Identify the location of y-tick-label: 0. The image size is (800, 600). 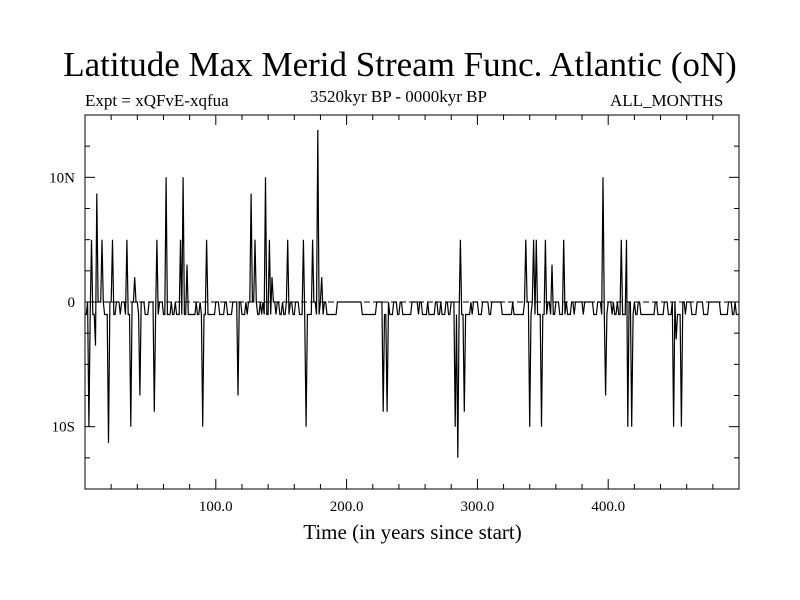
(72, 303).